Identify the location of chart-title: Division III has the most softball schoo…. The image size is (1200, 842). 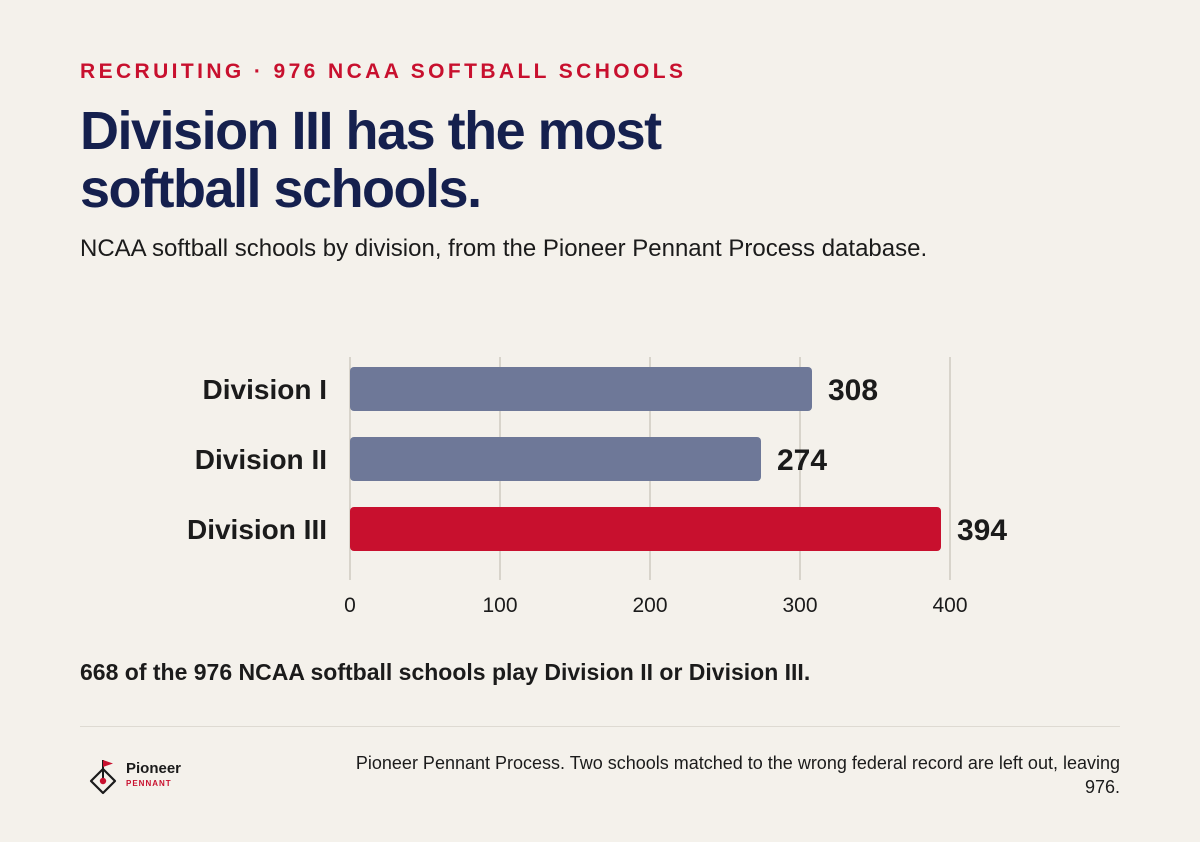
(371, 160).